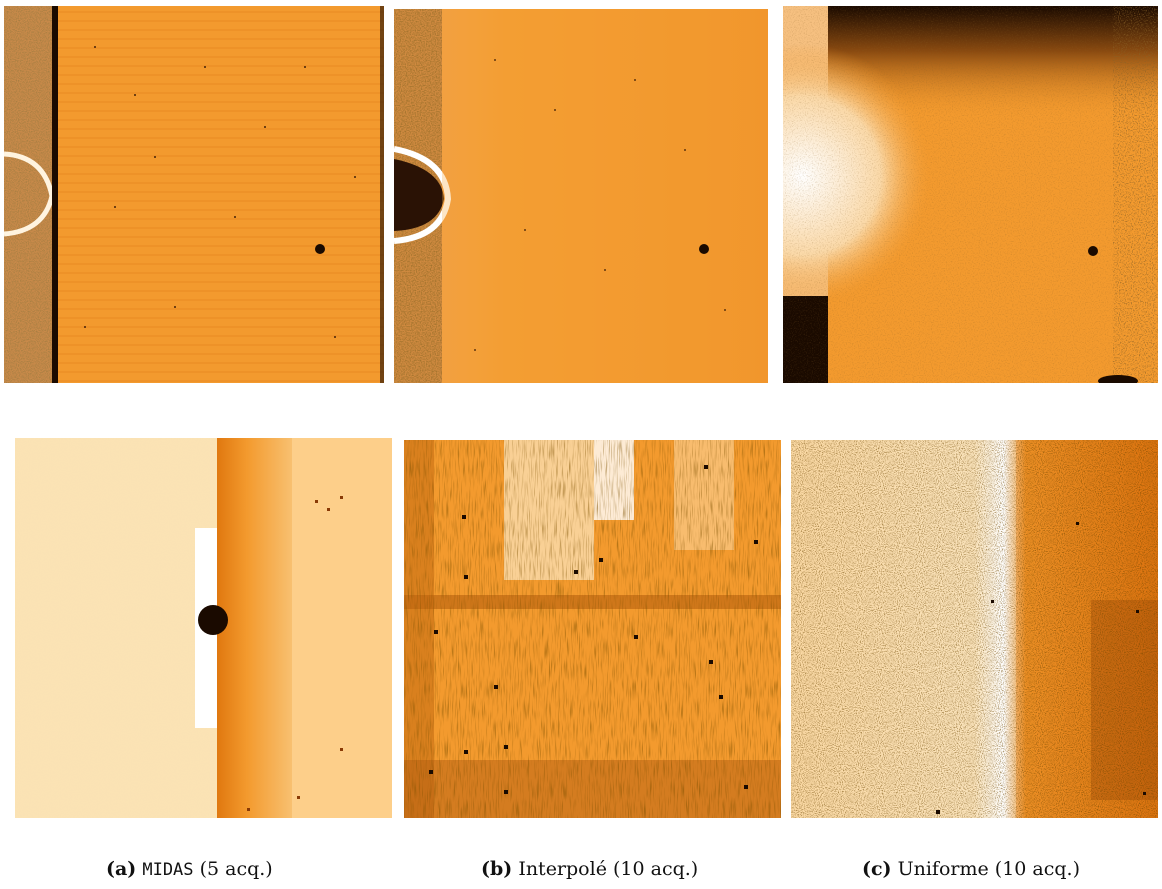 The height and width of the screenshot is (889, 1162). I want to click on caption-a-note: (5 acq.), so click(236, 869).